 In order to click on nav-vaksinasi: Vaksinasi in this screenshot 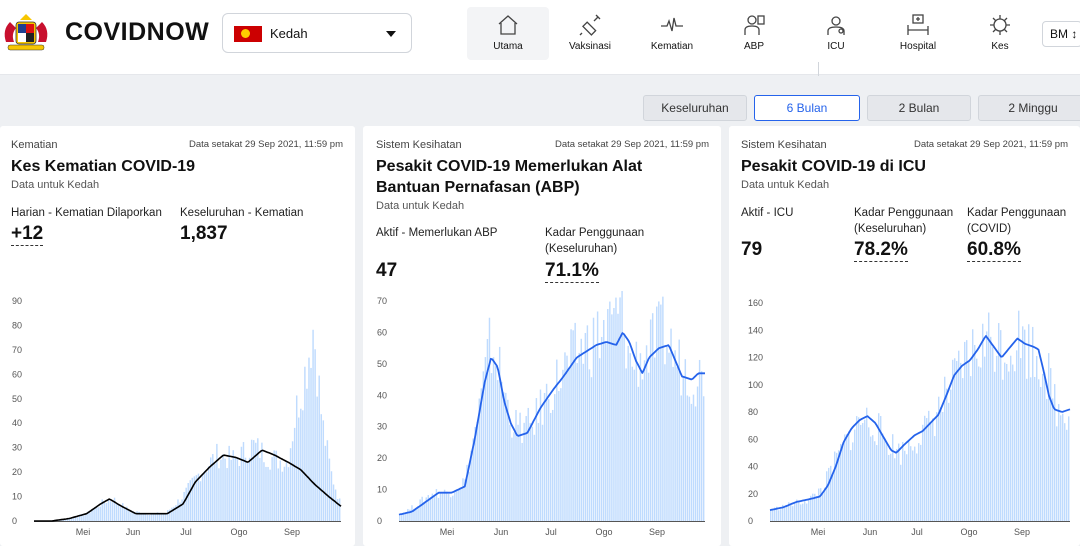, I will do `click(590, 33)`.